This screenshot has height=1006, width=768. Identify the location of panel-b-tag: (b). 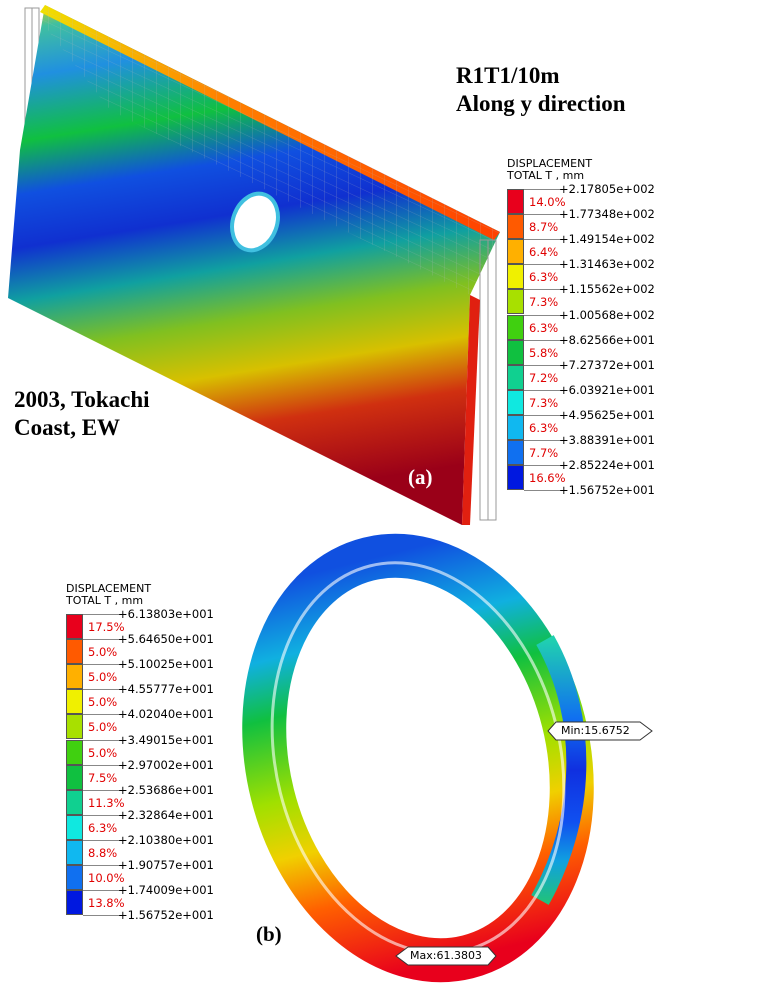
(269, 934).